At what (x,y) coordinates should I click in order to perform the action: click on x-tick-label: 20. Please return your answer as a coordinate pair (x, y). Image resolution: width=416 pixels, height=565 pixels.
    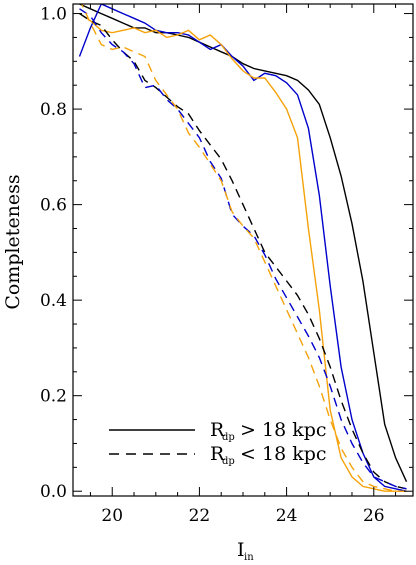
    Looking at the image, I should click on (112, 516).